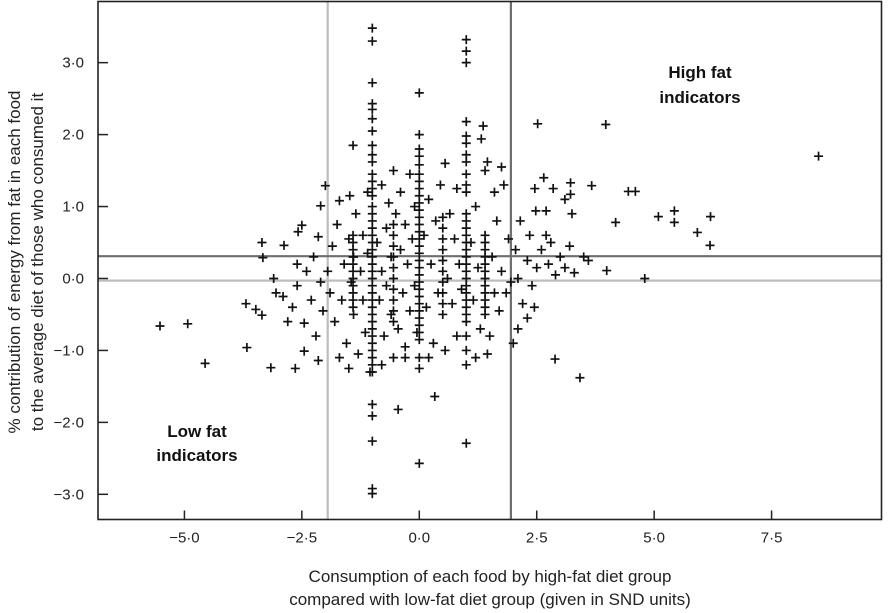 This screenshot has width=888, height=613. I want to click on annotation-high-fat-line2: indicators, so click(699, 97).